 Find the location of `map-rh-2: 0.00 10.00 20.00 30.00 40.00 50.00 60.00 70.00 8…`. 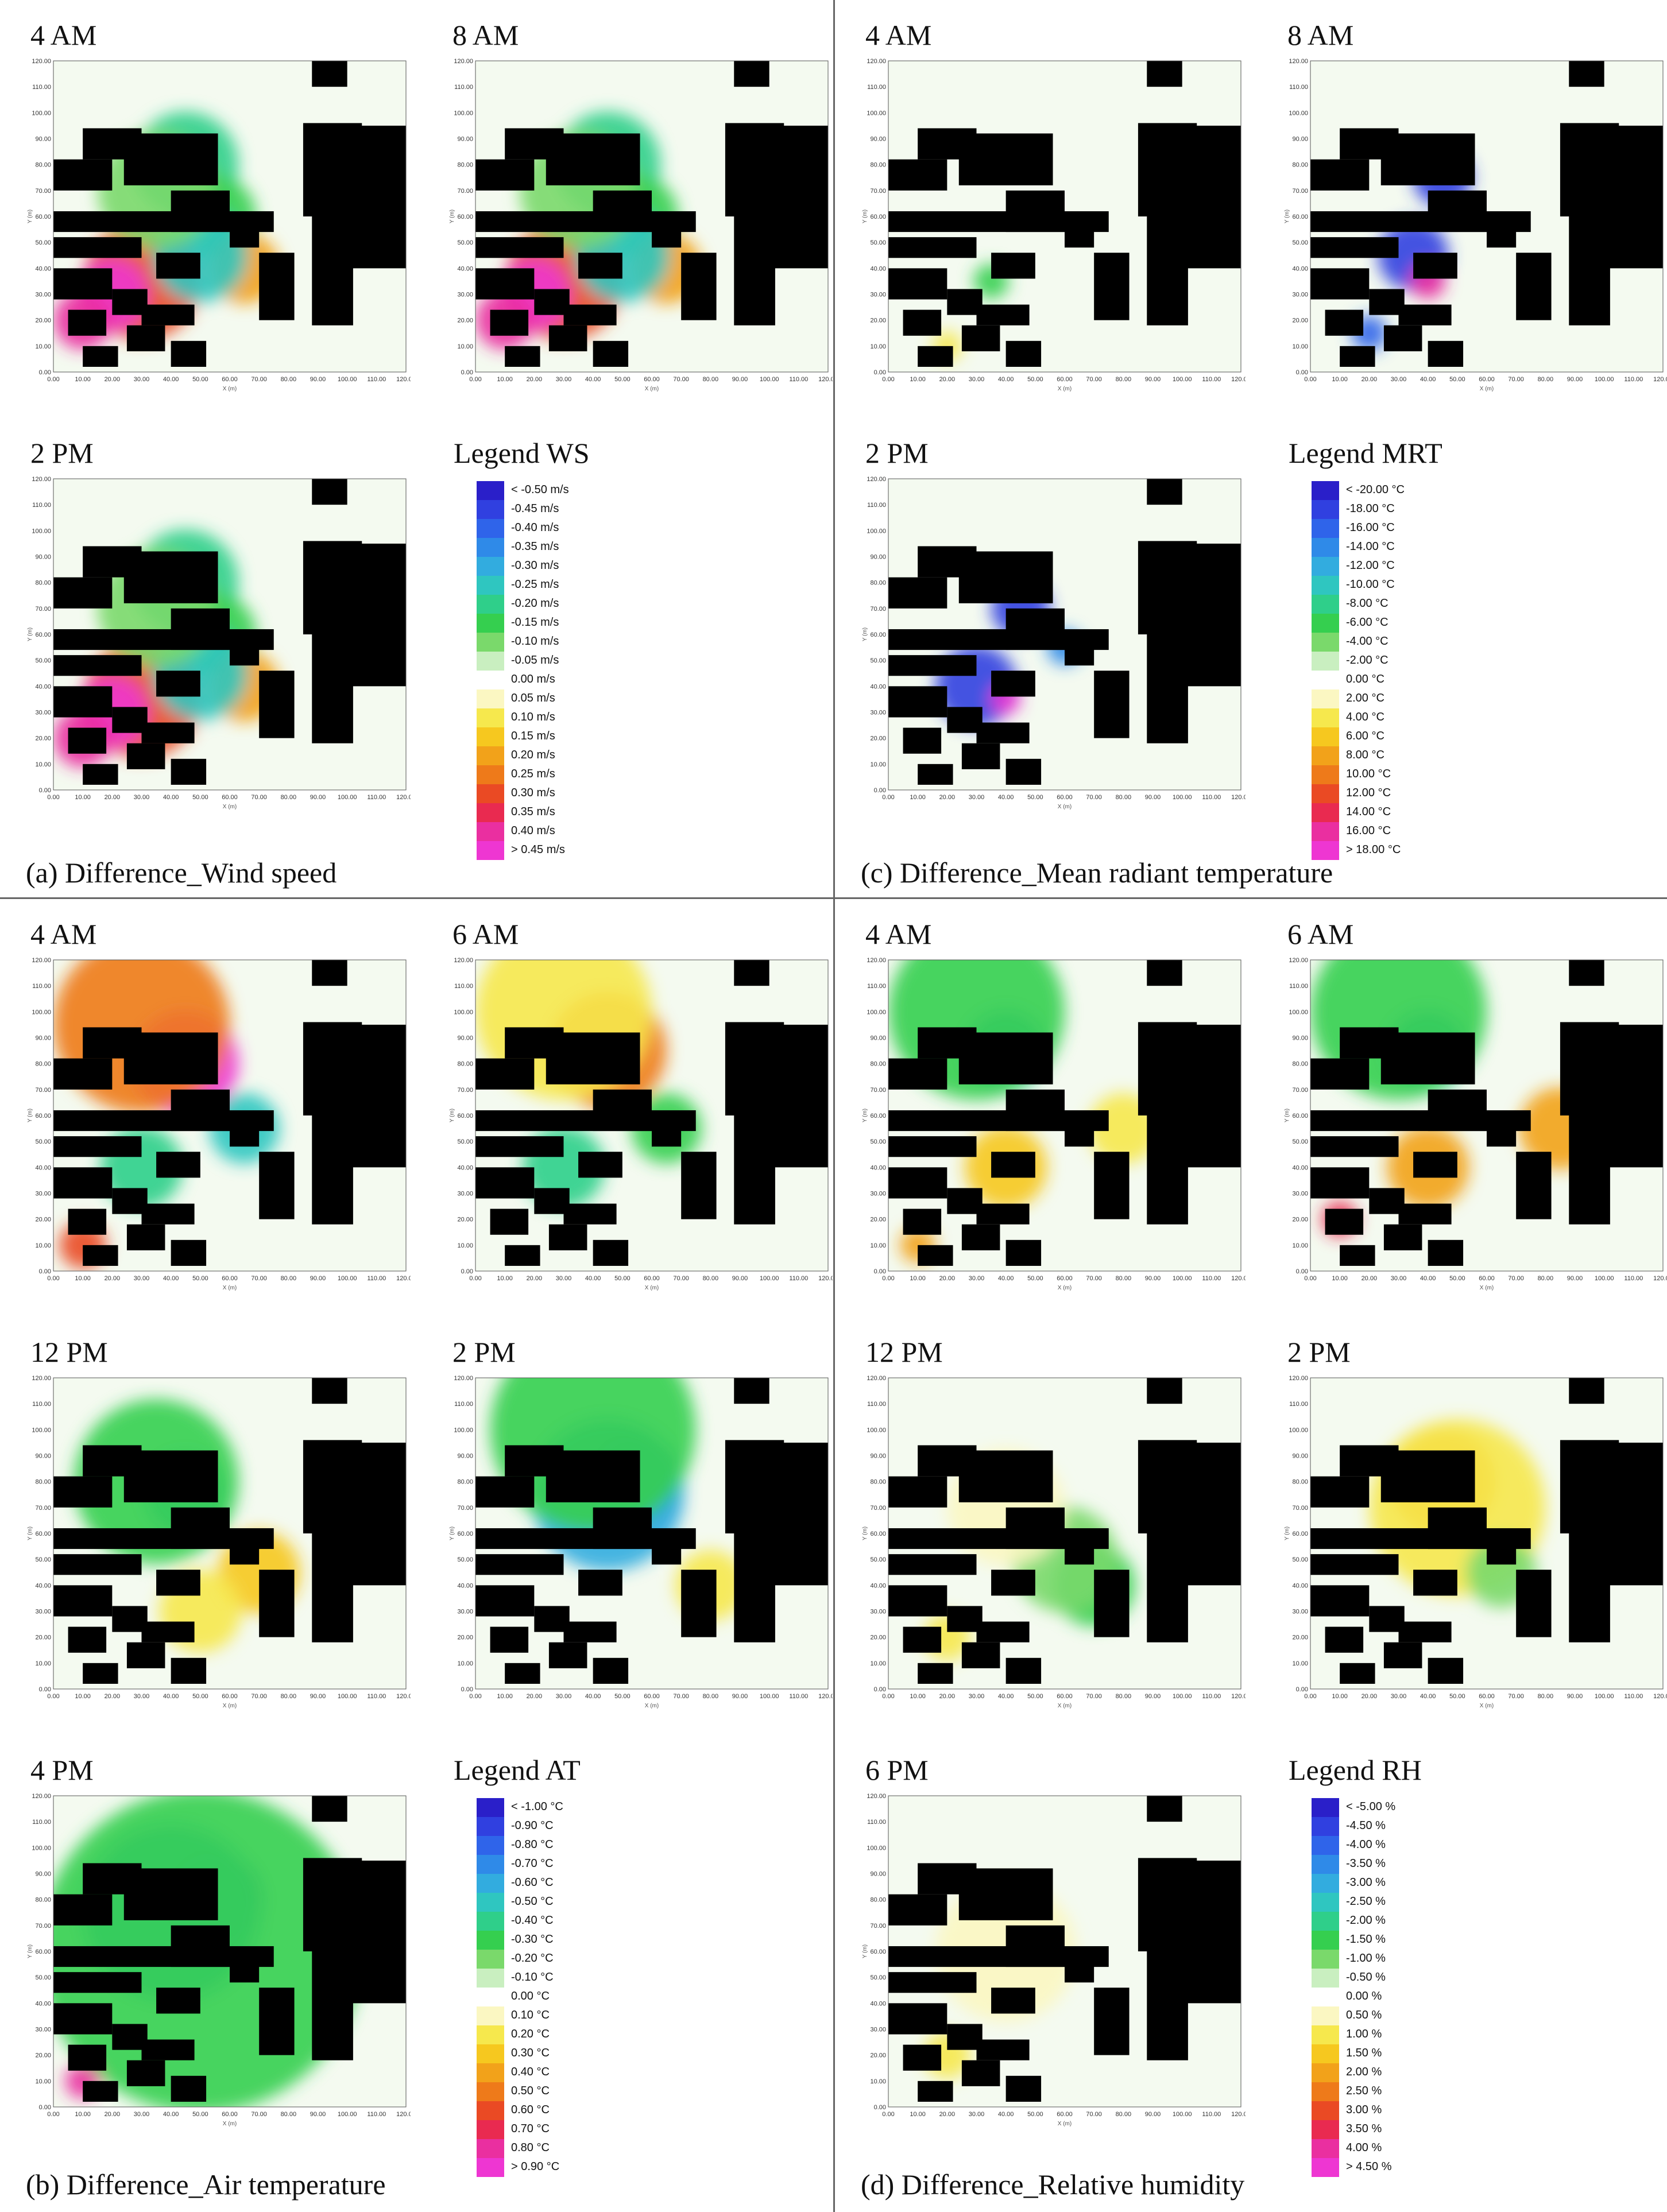

map-rh-2: 0.00 10.00 20.00 30.00 40.00 50.00 60.00 70.00 8… is located at coordinates (1053, 1546).